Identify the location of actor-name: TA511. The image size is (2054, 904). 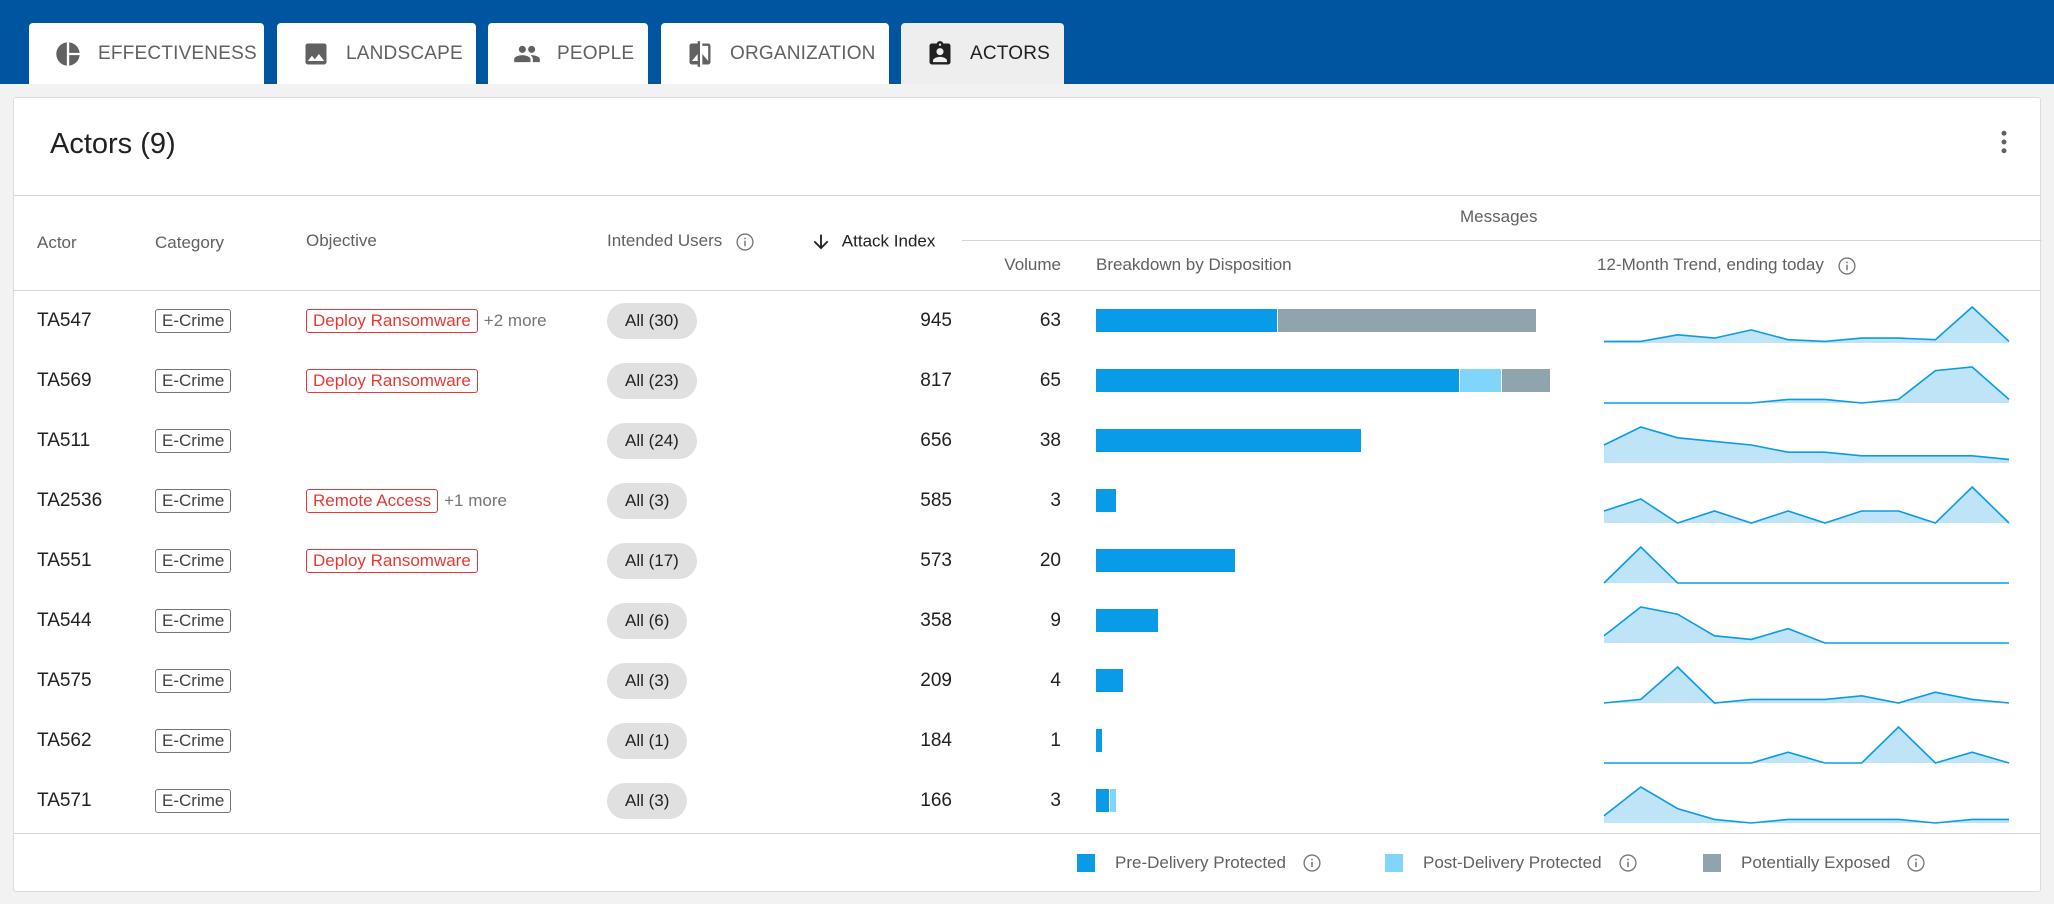
(64, 440).